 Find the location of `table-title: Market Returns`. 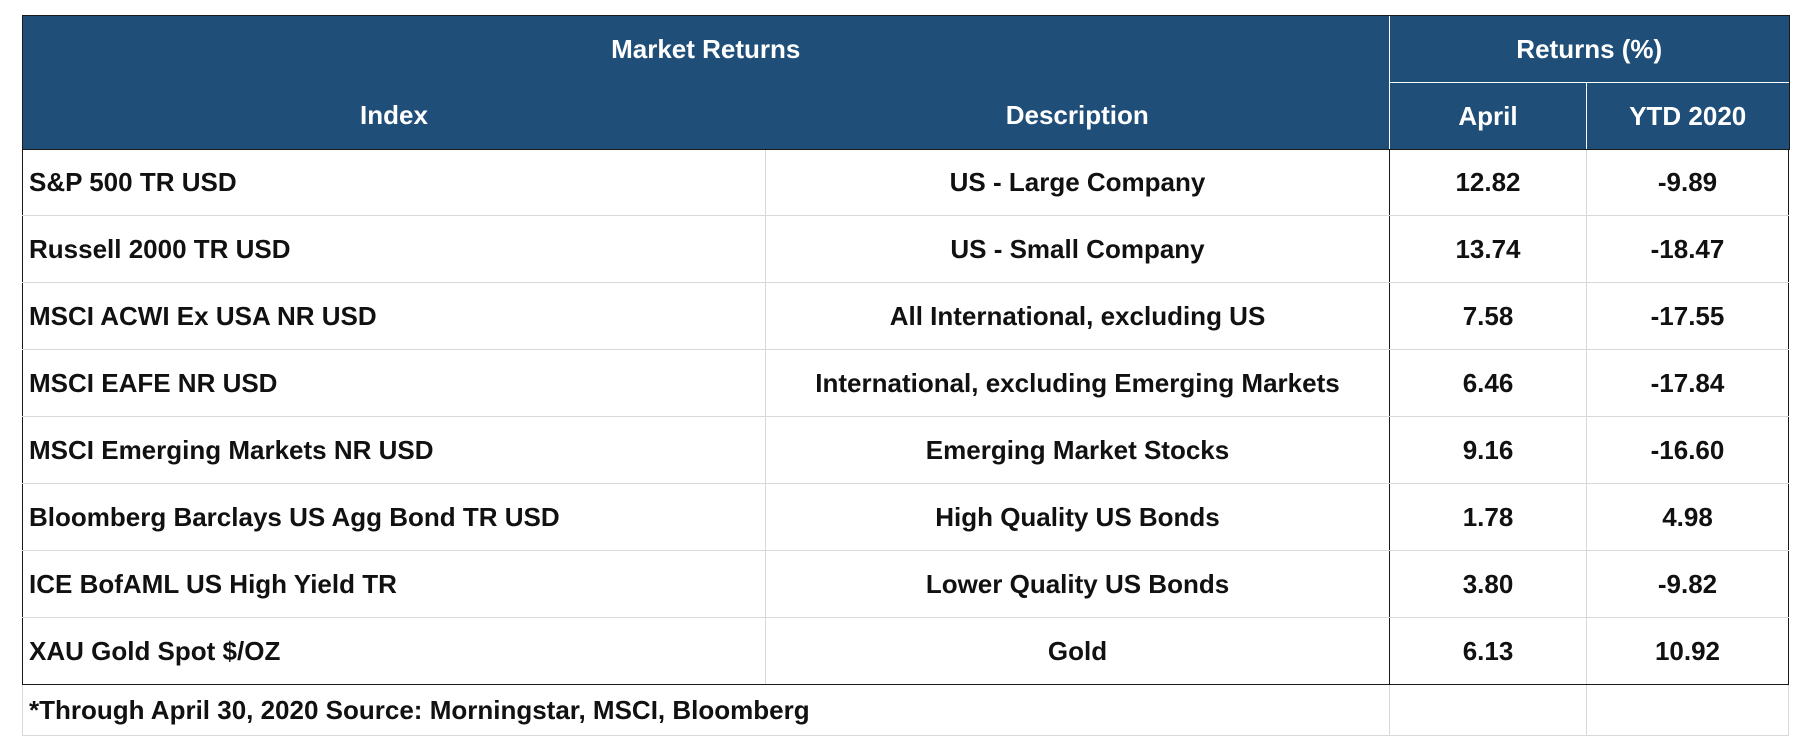

table-title: Market Returns is located at coordinates (706, 49).